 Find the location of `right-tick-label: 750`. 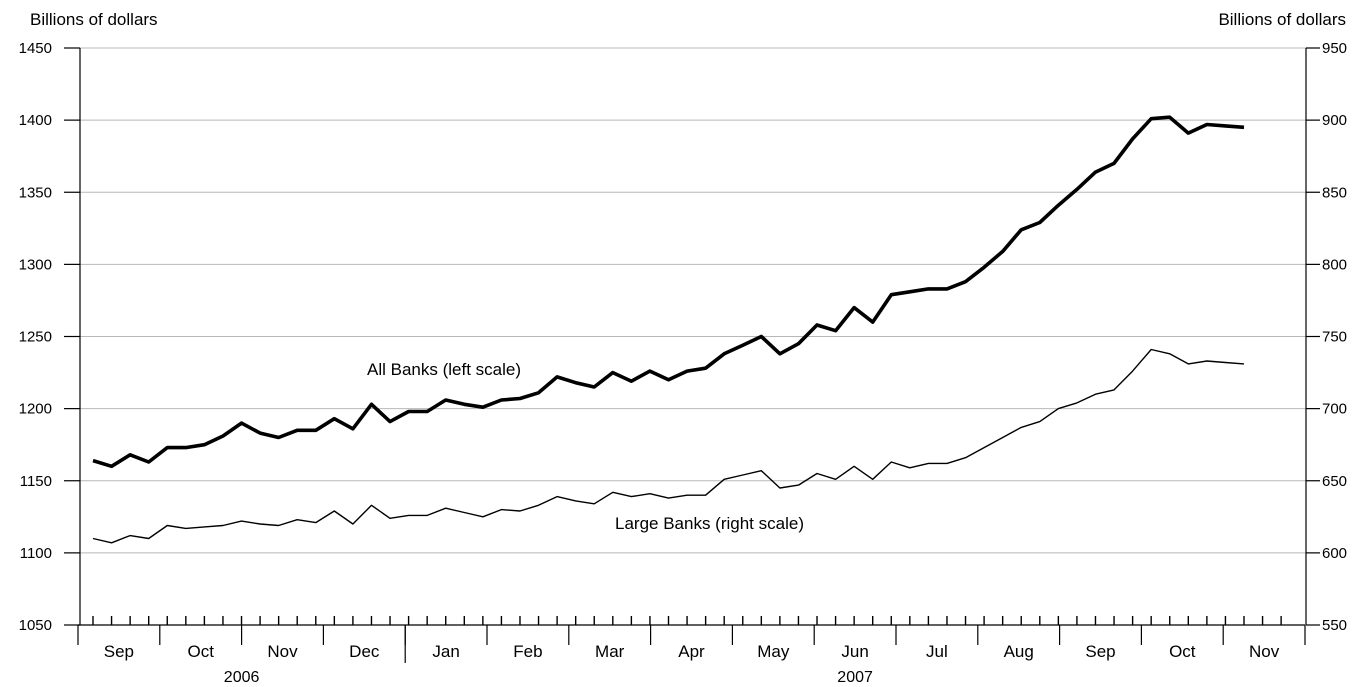

right-tick-label: 750 is located at coordinates (1334, 337).